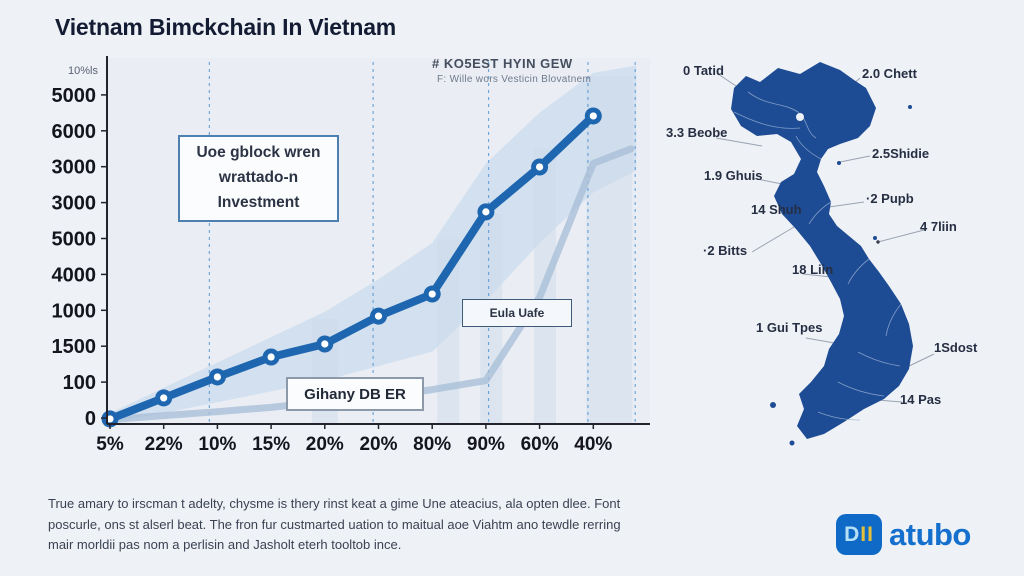 This screenshot has width=1024, height=576. I want to click on x-tick-label: 5%, so click(110, 444).